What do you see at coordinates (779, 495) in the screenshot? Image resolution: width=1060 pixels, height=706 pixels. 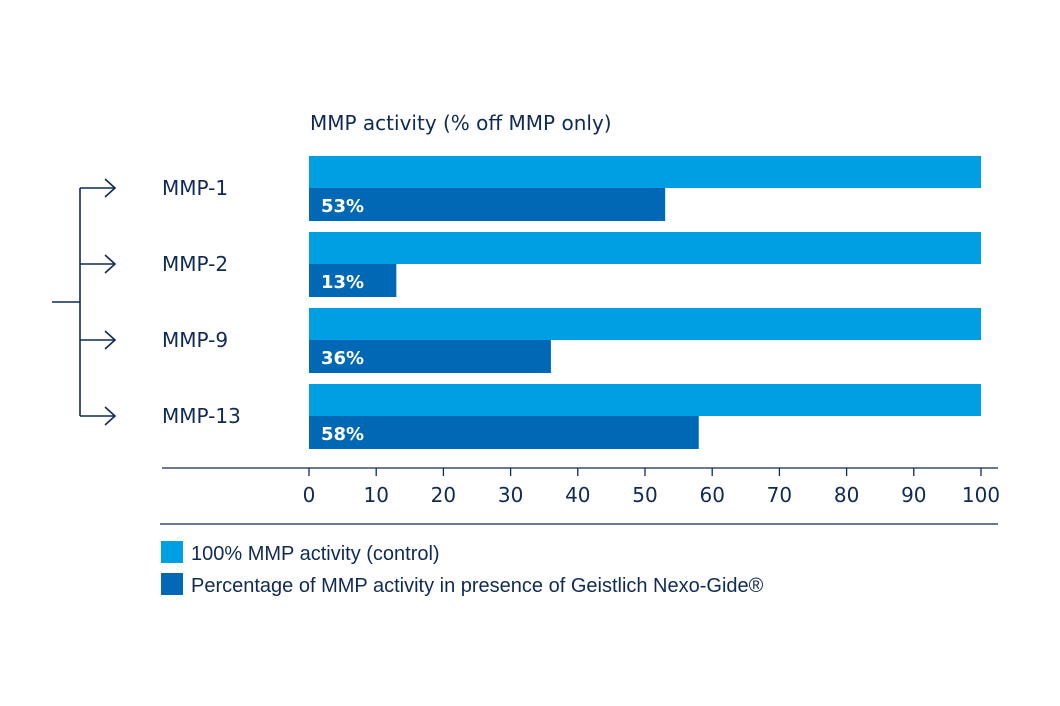 I see `x-tick-label-70: 70` at bounding box center [779, 495].